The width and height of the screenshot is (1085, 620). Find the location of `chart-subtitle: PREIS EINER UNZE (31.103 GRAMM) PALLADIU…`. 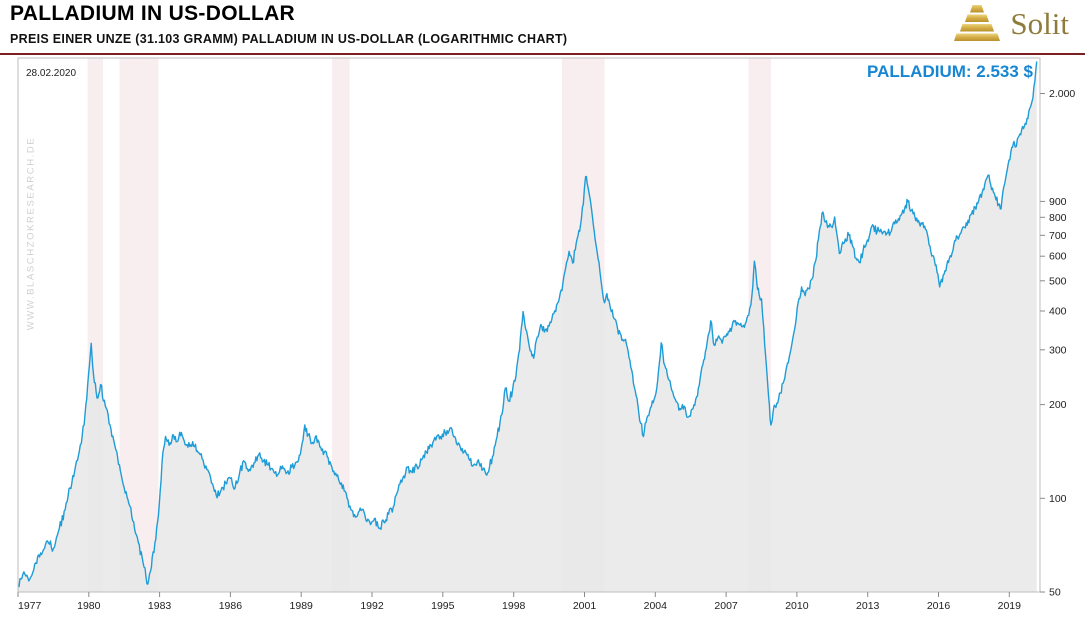

chart-subtitle: PREIS EINER UNZE (31.103 GRAMM) PALLADIU… is located at coordinates (289, 39).